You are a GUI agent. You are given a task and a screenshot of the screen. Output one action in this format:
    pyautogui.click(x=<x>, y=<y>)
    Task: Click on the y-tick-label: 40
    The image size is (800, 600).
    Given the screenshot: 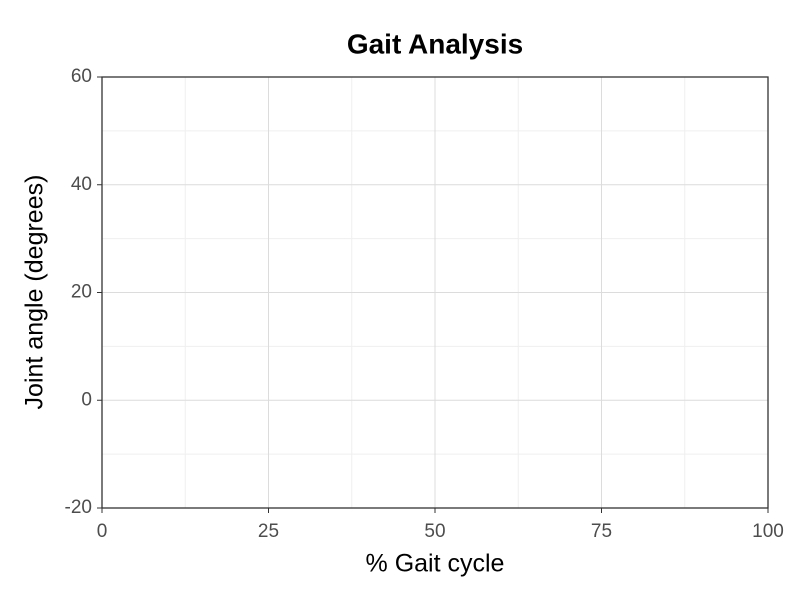 What is the action you would take?
    pyautogui.click(x=81, y=184)
    